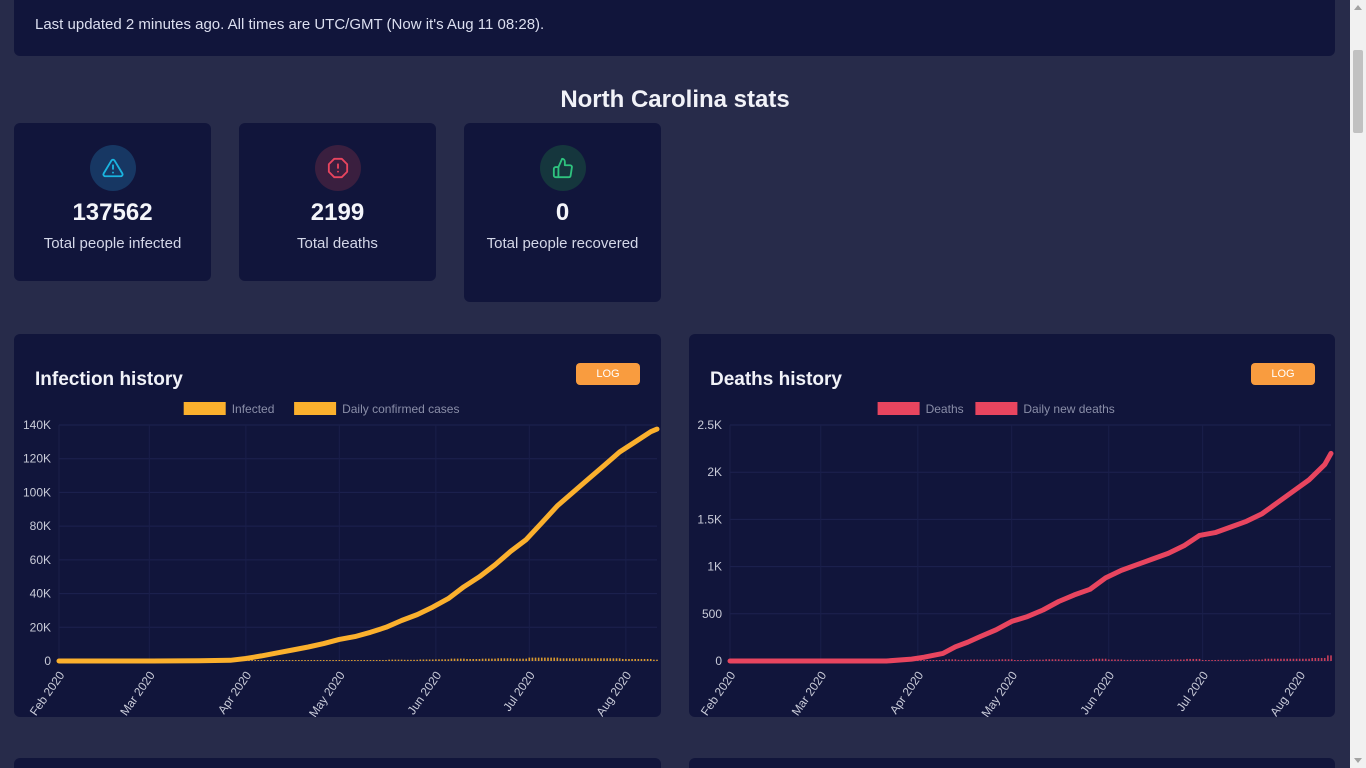 The width and height of the screenshot is (1366, 768). What do you see at coordinates (47, 661) in the screenshot?
I see `y-tick-label: 0` at bounding box center [47, 661].